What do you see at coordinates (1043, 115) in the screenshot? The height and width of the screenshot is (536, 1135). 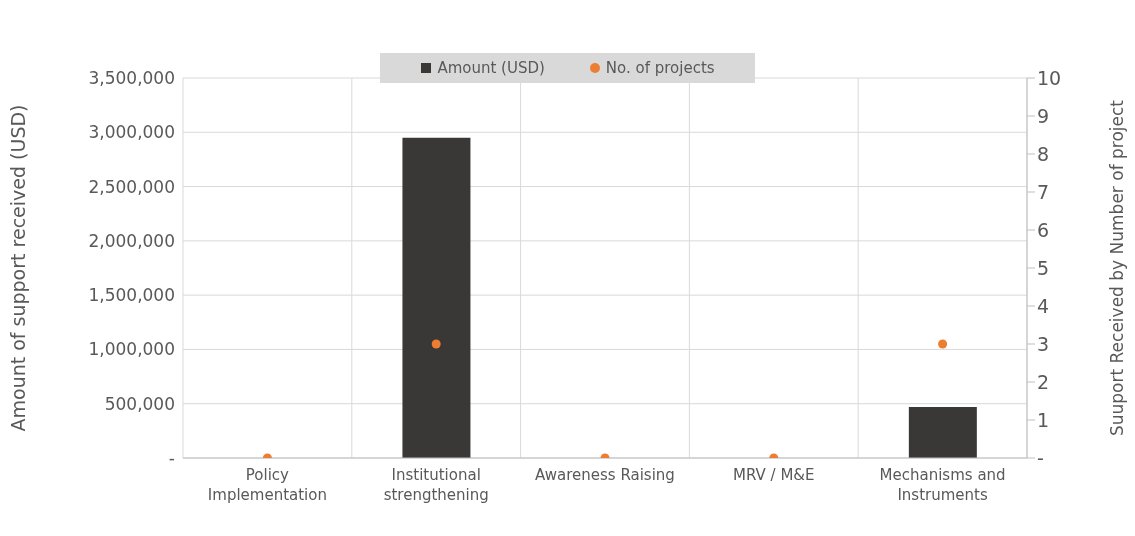 I see `y2-tick-label: 9` at bounding box center [1043, 115].